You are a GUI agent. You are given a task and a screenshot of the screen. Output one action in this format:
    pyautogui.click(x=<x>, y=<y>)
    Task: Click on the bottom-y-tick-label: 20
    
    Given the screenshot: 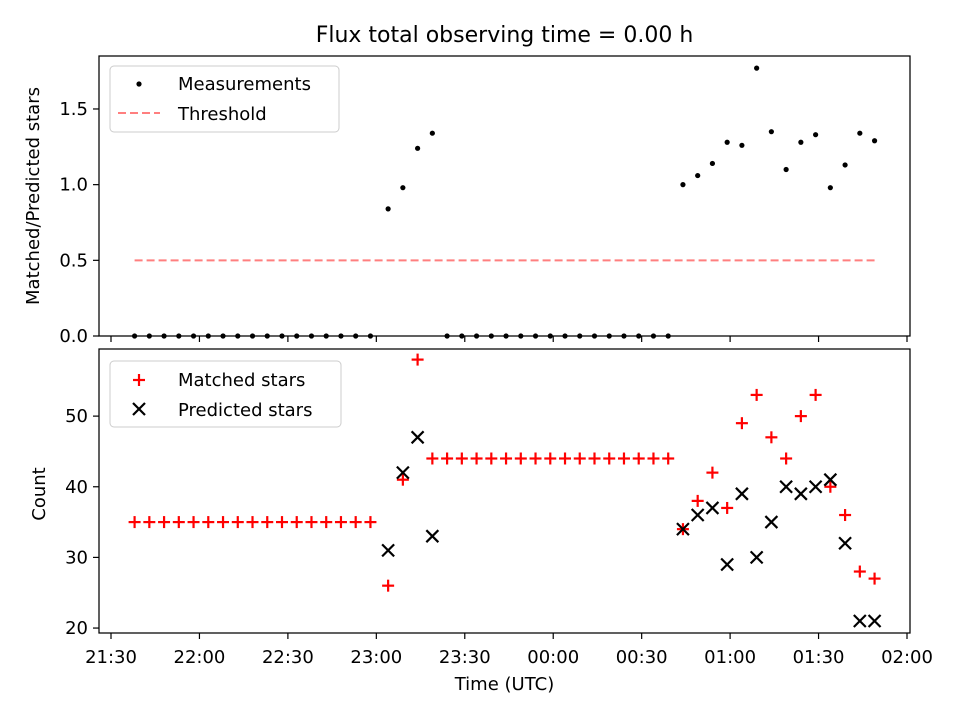 What is the action you would take?
    pyautogui.click(x=76, y=628)
    